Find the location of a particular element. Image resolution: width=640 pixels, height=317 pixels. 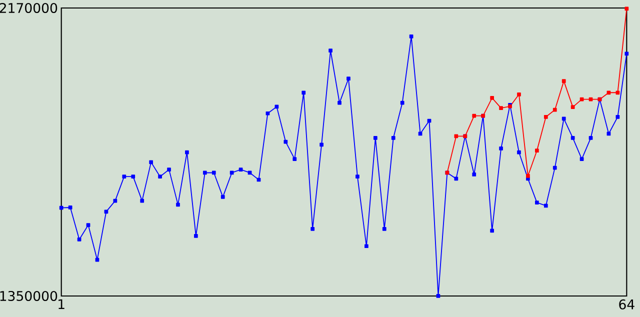

x-tick-label: 1 is located at coordinates (61, 304).